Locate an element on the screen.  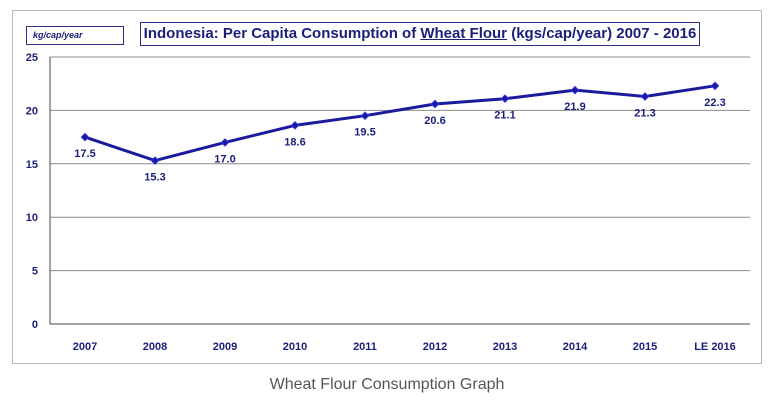
x-tick-label: 2011 is located at coordinates (365, 347).